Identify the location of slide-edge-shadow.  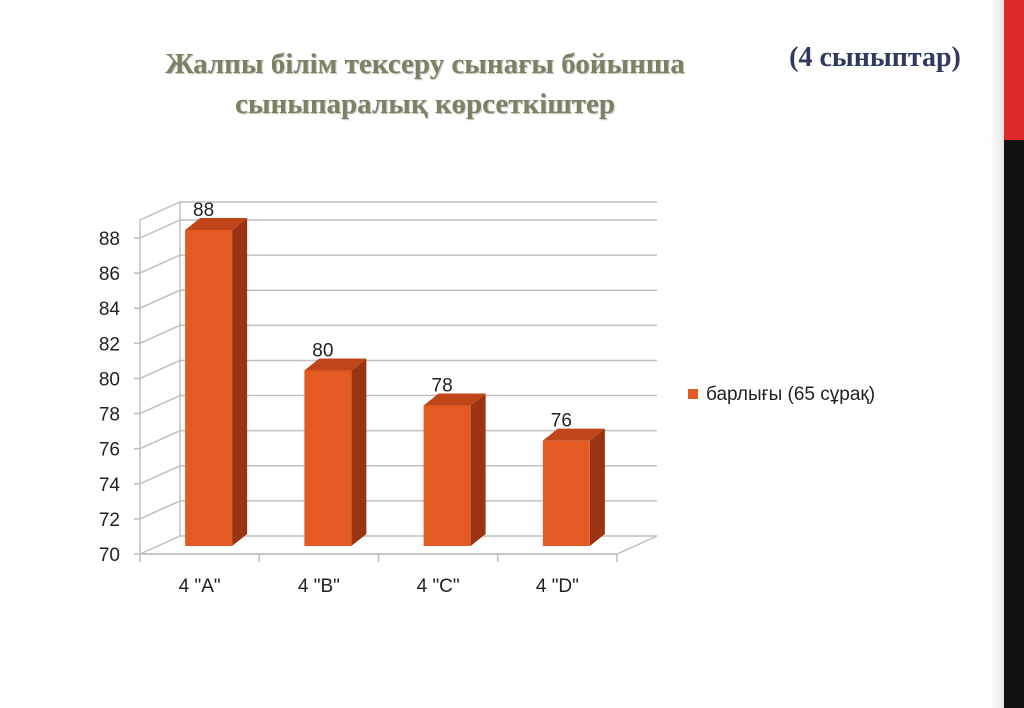
(997, 354).